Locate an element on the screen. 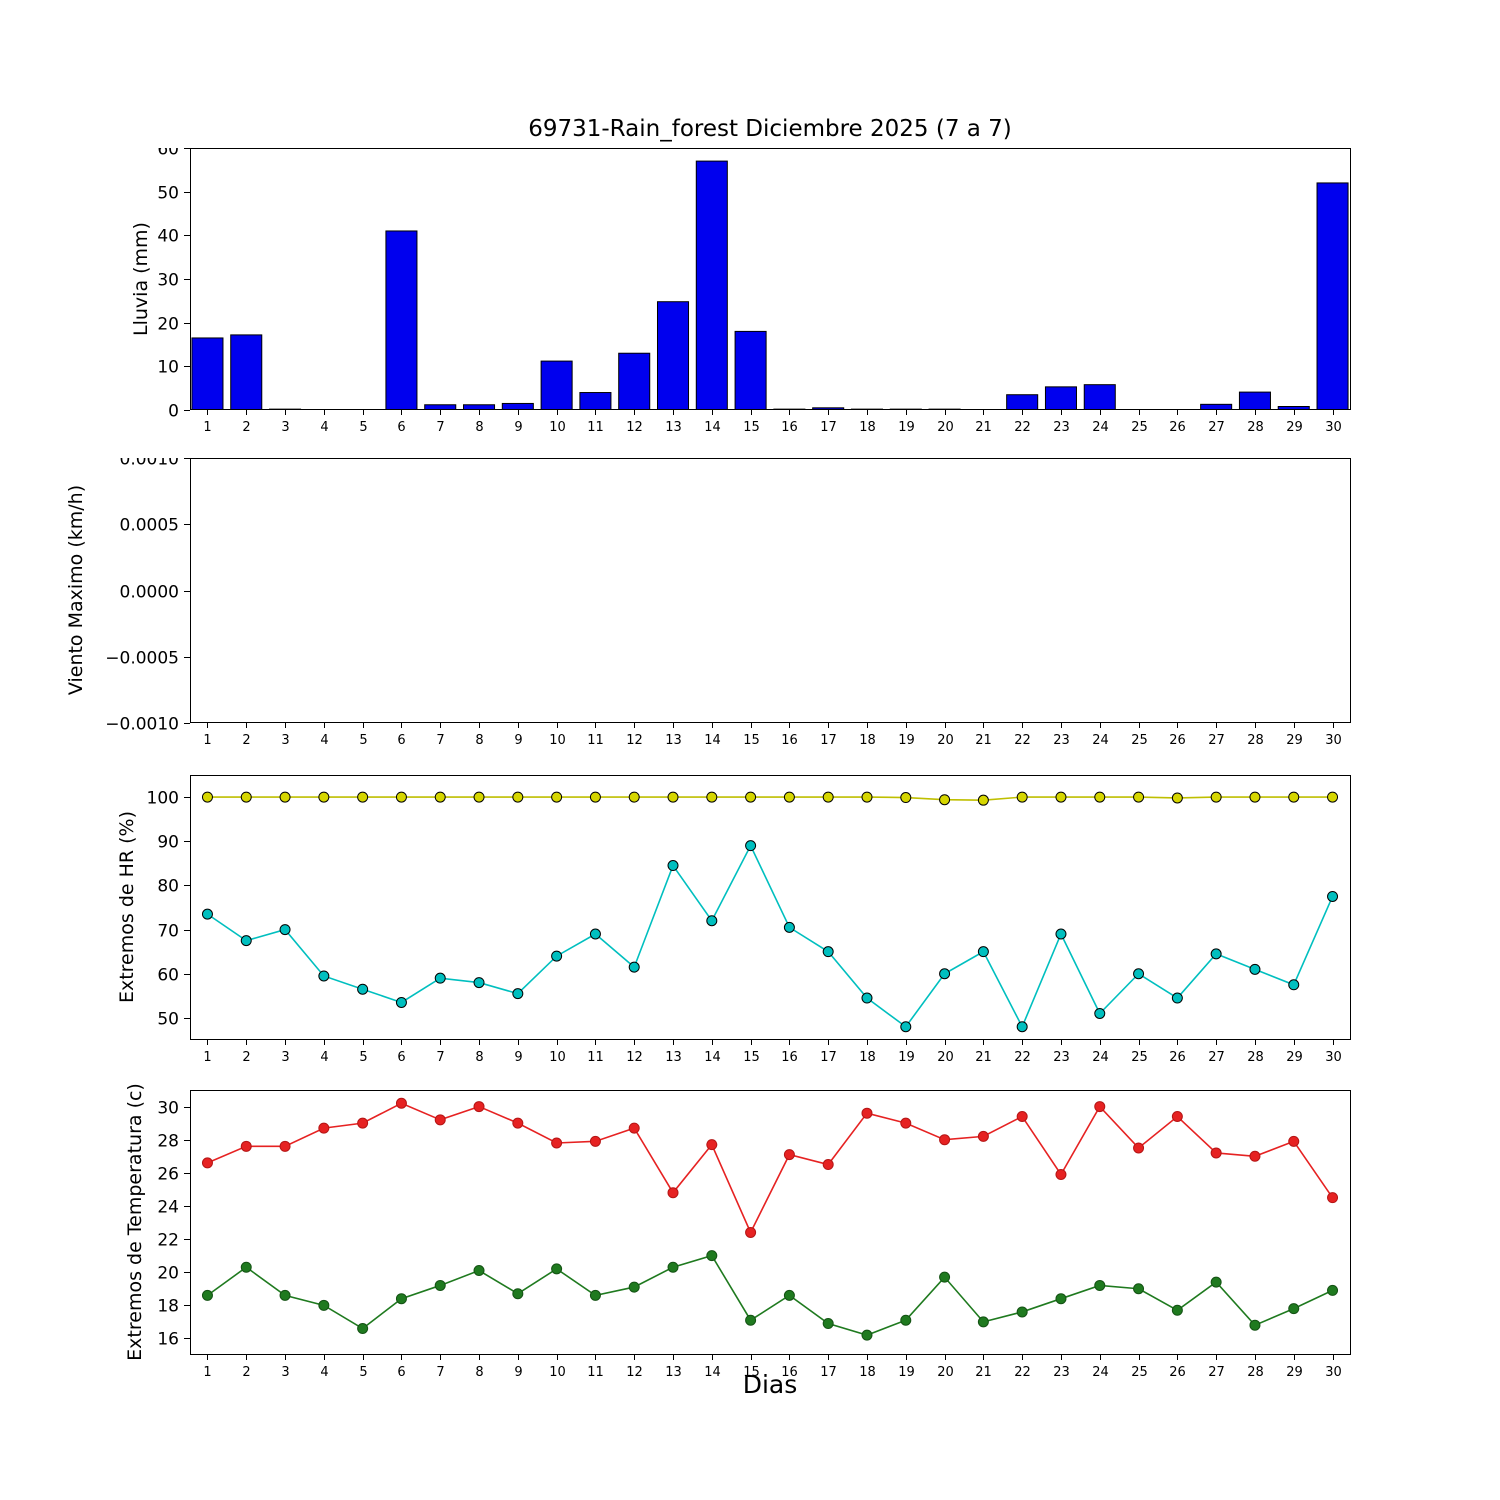 The width and height of the screenshot is (1500, 1500). y-tick-label: 40 is located at coordinates (168, 237).